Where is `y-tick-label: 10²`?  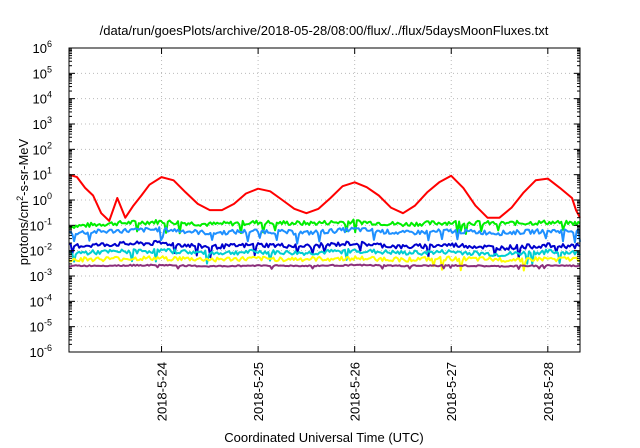 y-tick-label: 10² is located at coordinates (42, 148).